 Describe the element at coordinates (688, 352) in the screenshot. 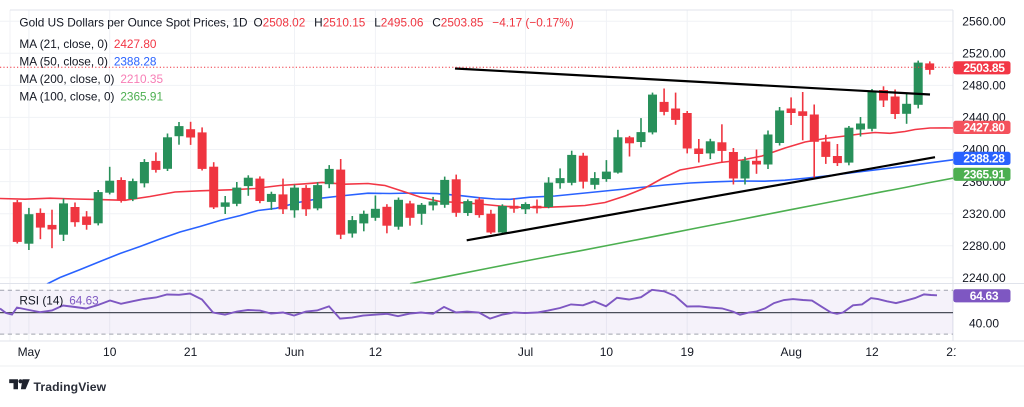

I see `svg-text: 19` at that location.